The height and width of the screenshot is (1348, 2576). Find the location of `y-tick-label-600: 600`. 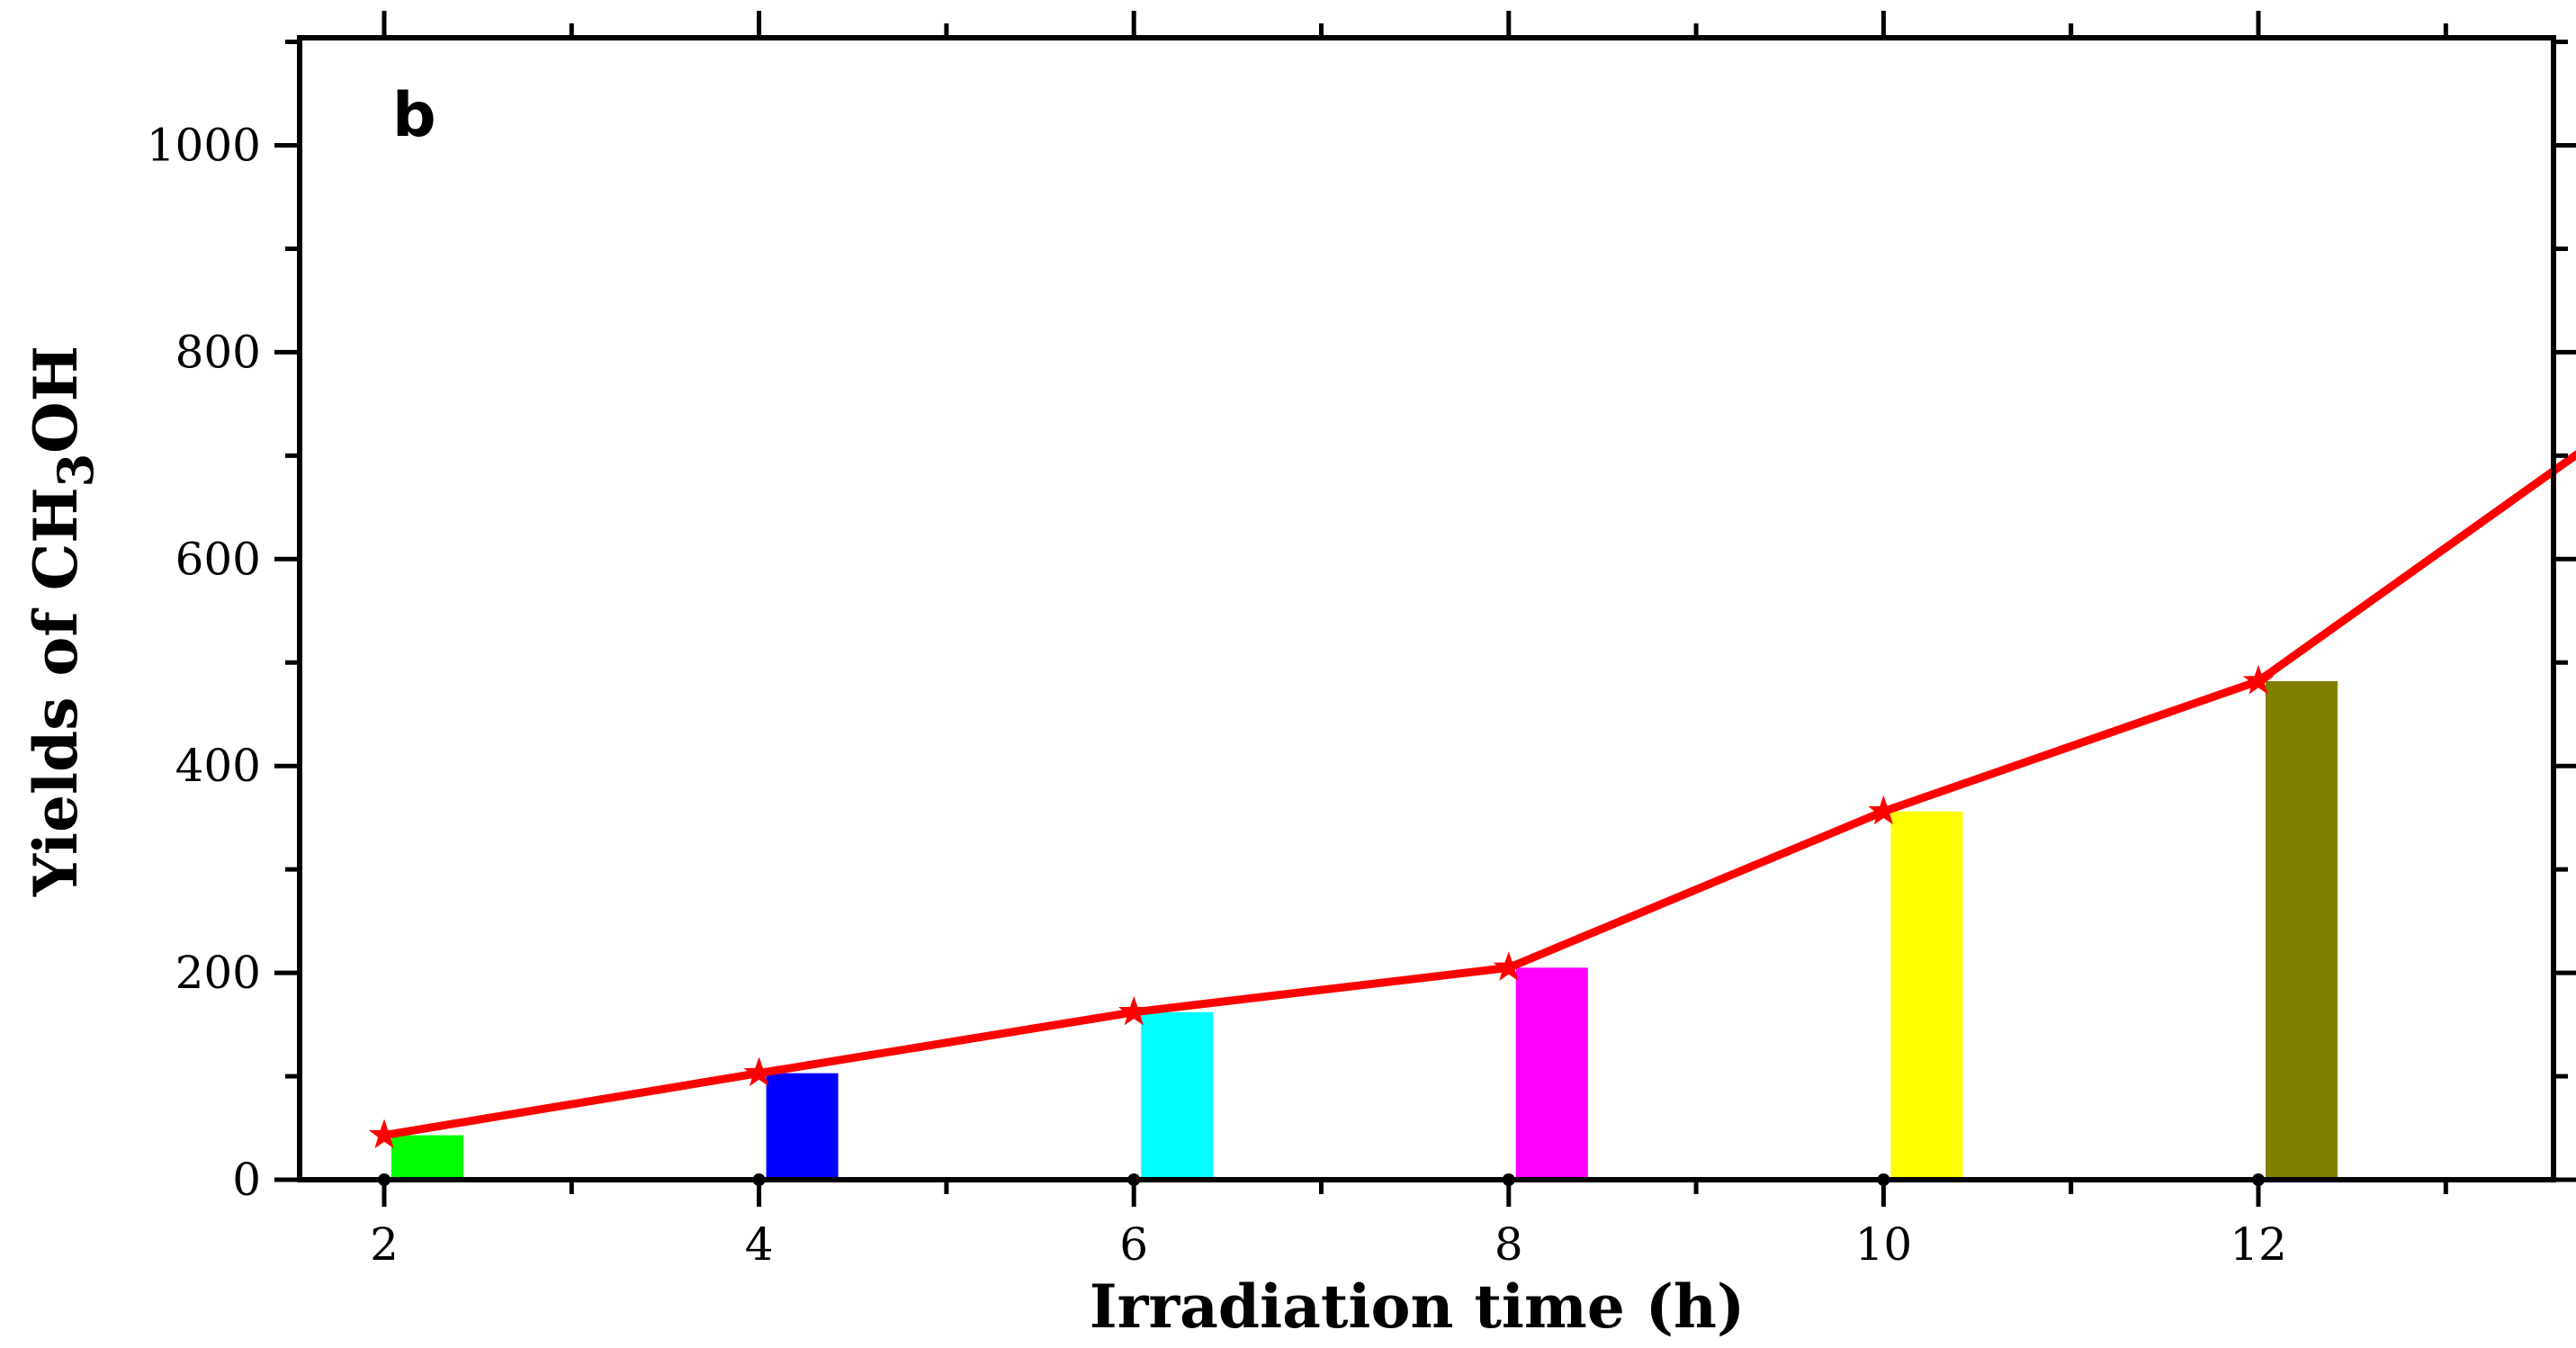

y-tick-label-600: 600 is located at coordinates (218, 559).